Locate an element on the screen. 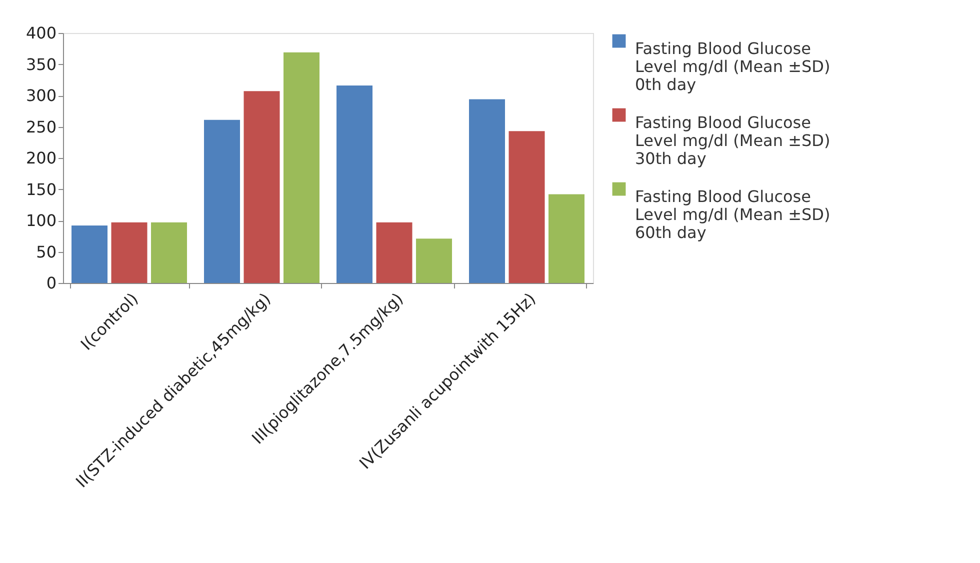  y-tick-label: 50 is located at coordinates (46, 252).